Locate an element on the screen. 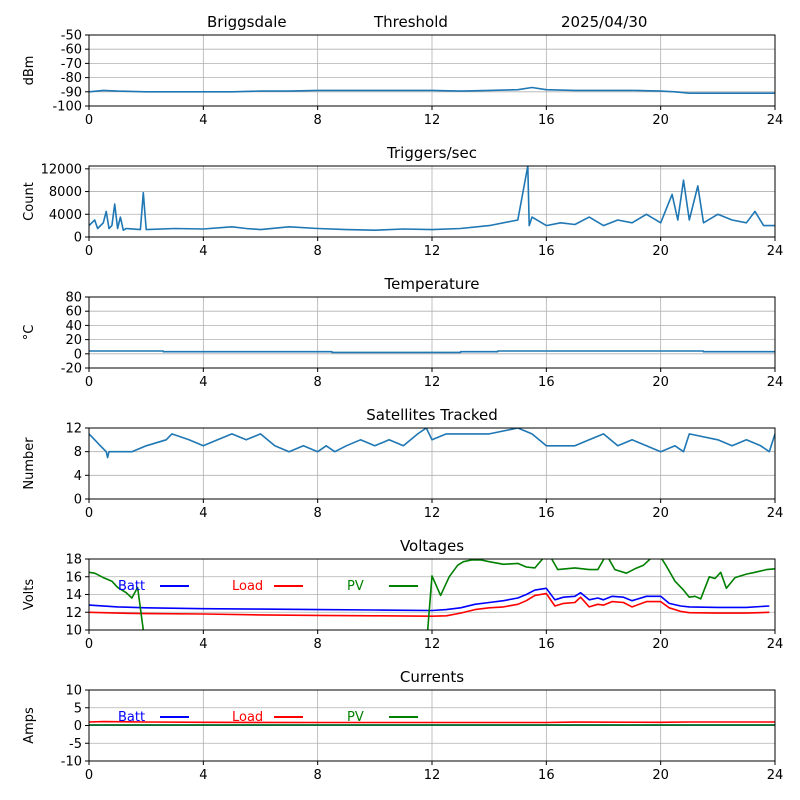  legend: Batt Load PV is located at coordinates (268, 717).